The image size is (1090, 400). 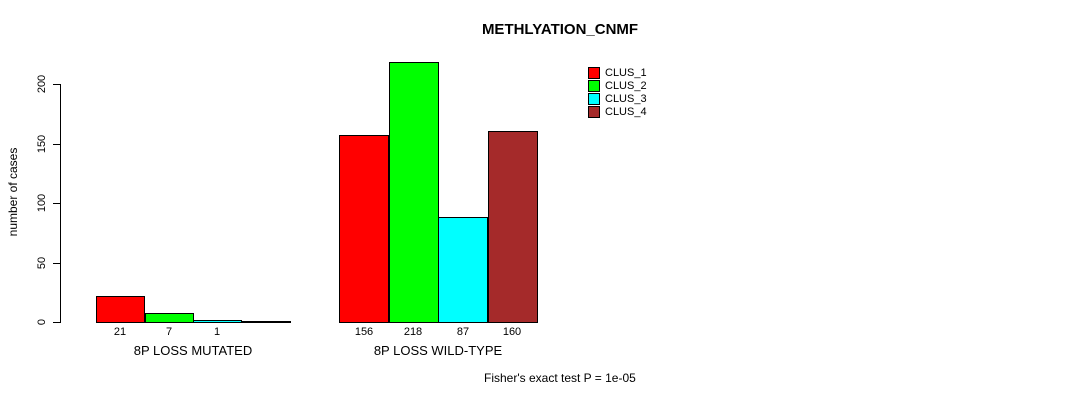 I want to click on y-axis-tick-label: 100, so click(x=42, y=203).